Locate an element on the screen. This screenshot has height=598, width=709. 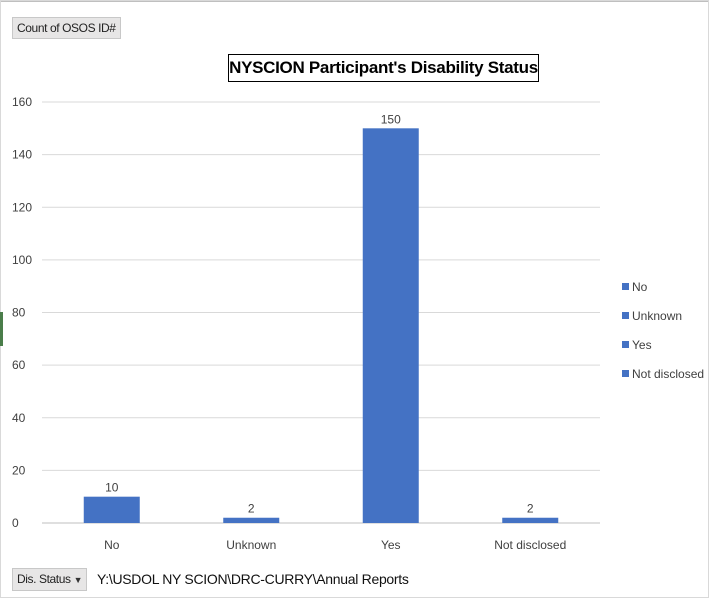
selection-marker is located at coordinates (1, 329).